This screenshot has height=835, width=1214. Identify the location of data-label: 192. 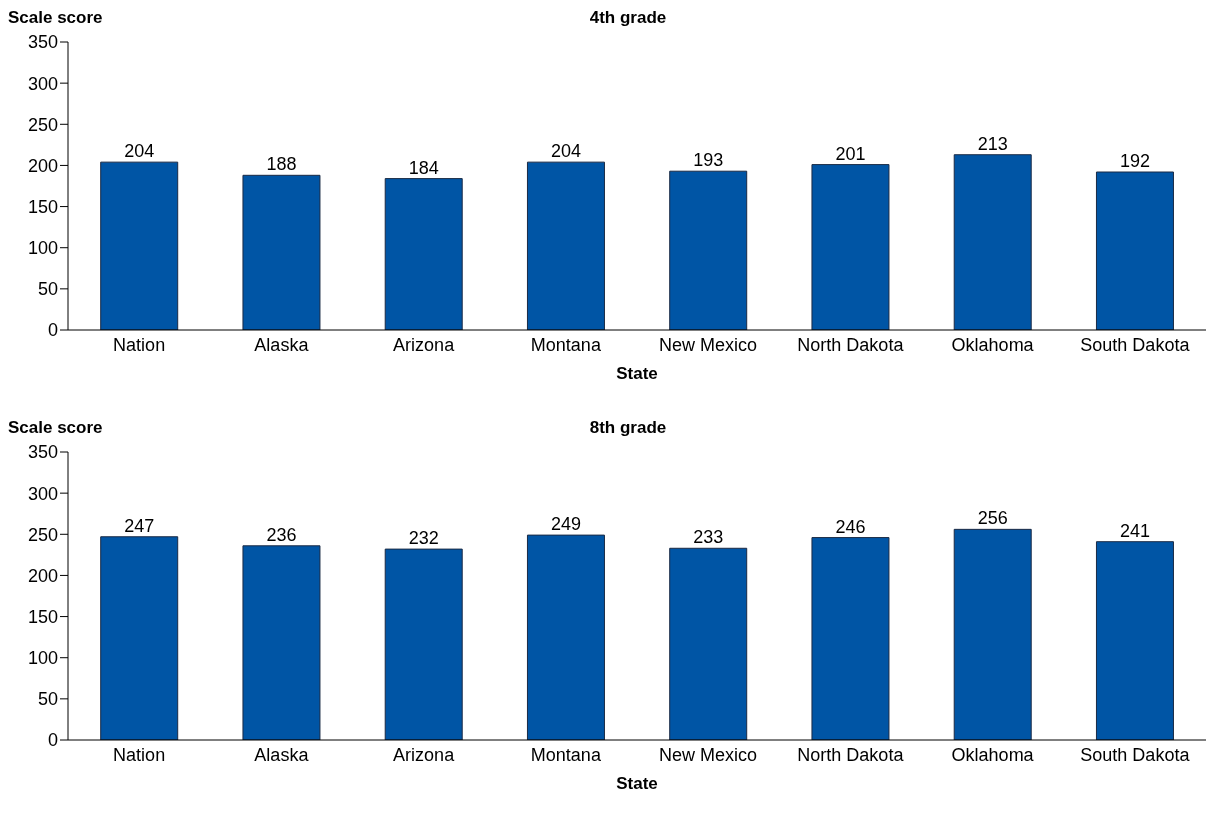
(1134, 161).